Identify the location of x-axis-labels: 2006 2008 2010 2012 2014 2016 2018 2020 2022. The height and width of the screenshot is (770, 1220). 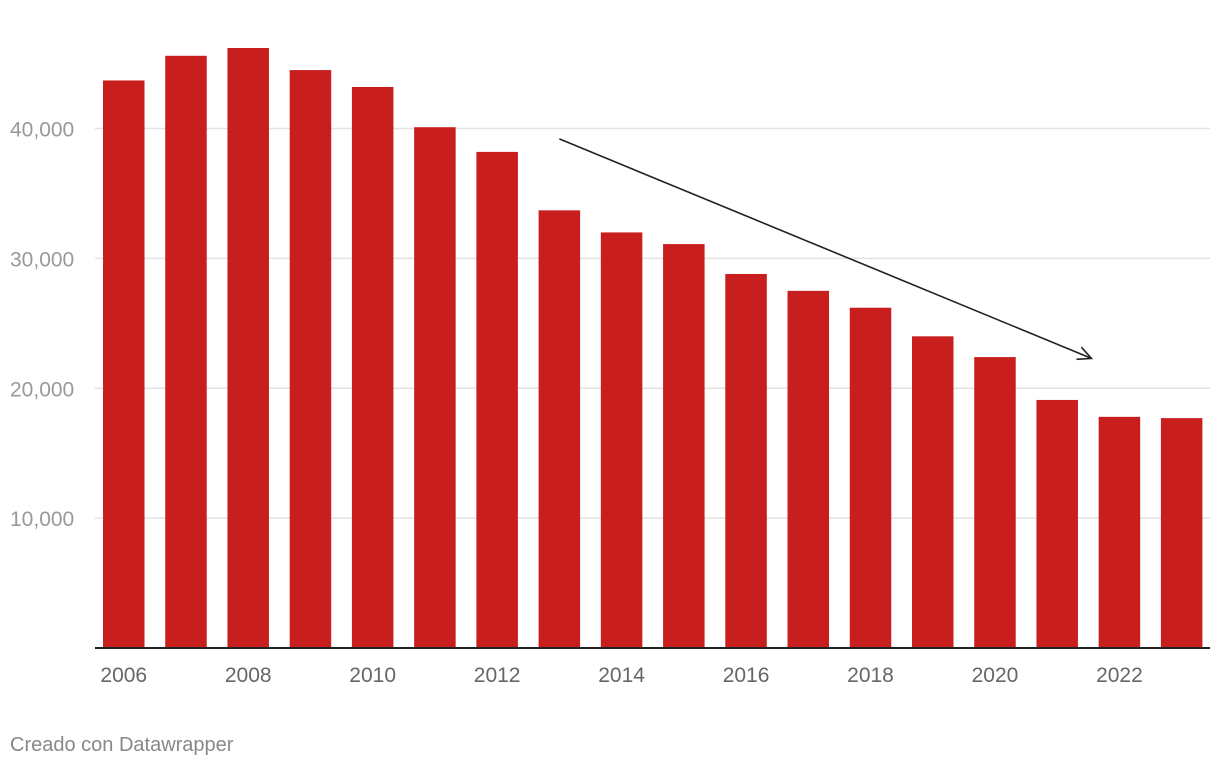
(621, 675).